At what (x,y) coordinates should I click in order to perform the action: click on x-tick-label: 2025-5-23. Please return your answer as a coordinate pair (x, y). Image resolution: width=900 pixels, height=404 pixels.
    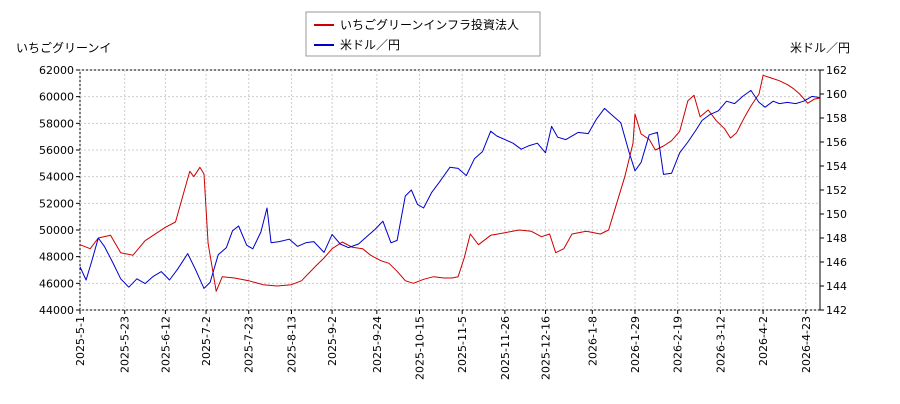
    Looking at the image, I should click on (125, 344).